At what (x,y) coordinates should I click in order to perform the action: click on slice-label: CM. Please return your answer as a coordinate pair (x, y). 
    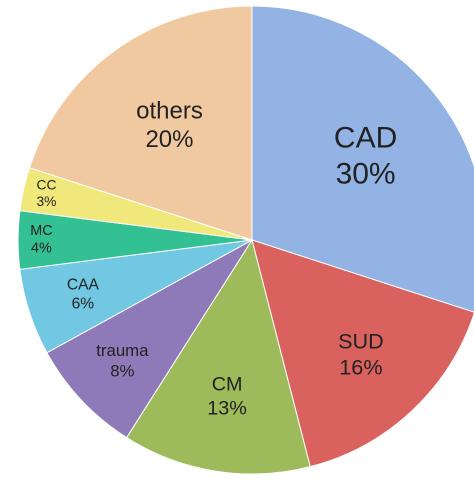
    Looking at the image, I should click on (227, 385).